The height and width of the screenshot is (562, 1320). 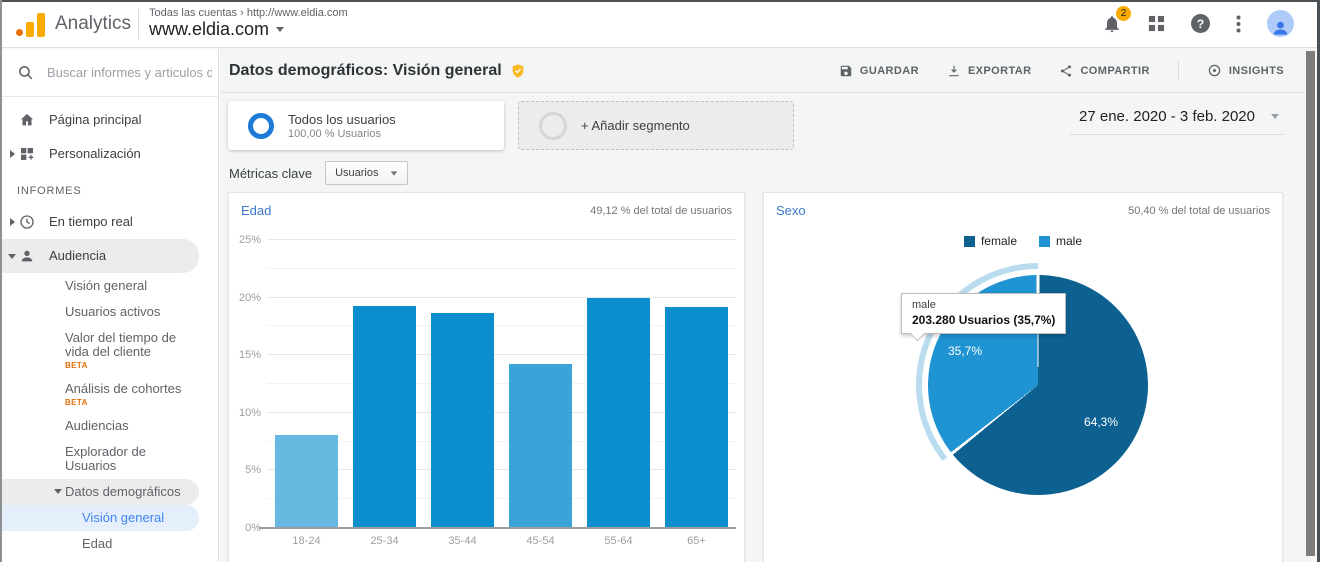 I want to click on sidebar-item-personalizacion: Personalización, so click(x=109, y=154).